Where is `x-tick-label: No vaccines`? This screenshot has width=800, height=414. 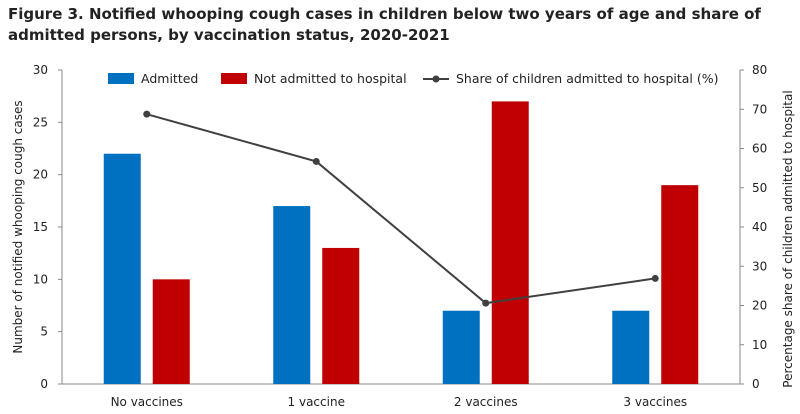 x-tick-label: No vaccines is located at coordinates (147, 402).